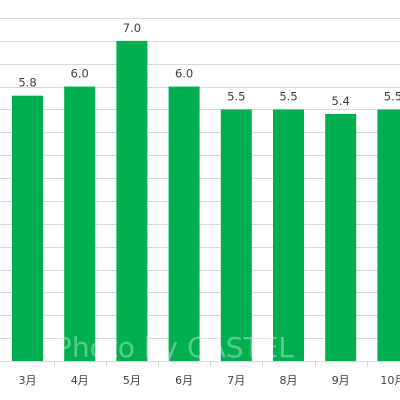 The height and width of the screenshot is (400, 400). I want to click on x-tick-label-1: 3月, so click(28, 380).